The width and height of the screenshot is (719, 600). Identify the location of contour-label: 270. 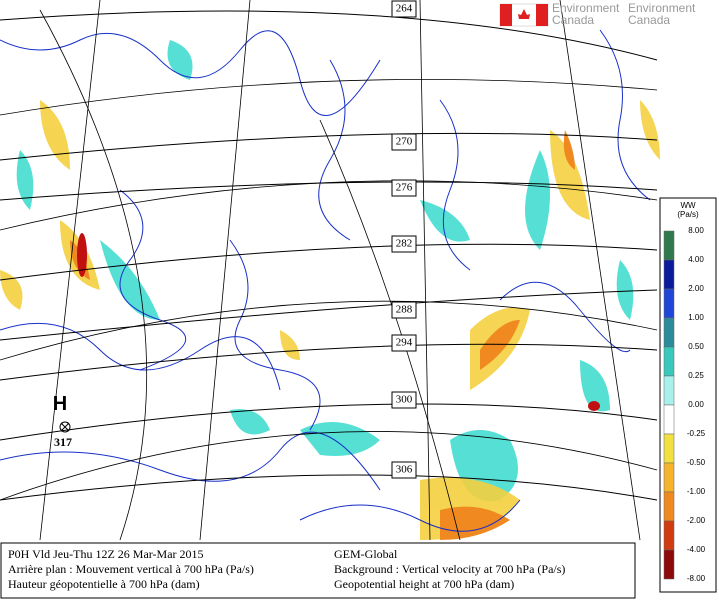
(404, 142).